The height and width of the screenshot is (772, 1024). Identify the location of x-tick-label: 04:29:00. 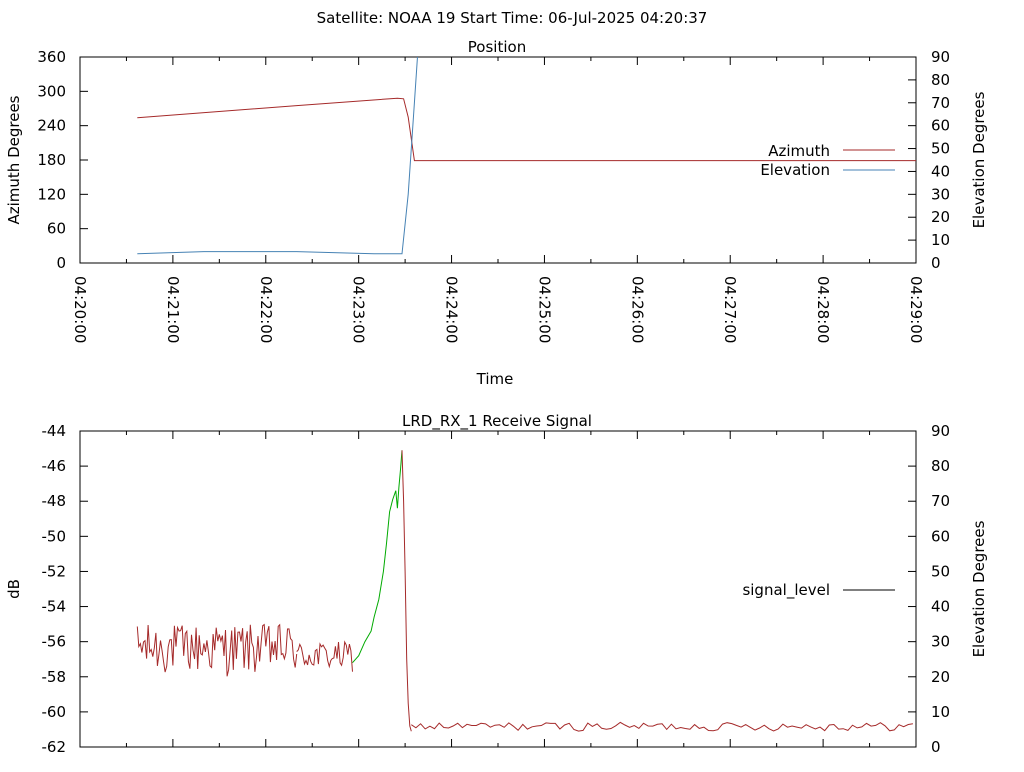
(916, 309).